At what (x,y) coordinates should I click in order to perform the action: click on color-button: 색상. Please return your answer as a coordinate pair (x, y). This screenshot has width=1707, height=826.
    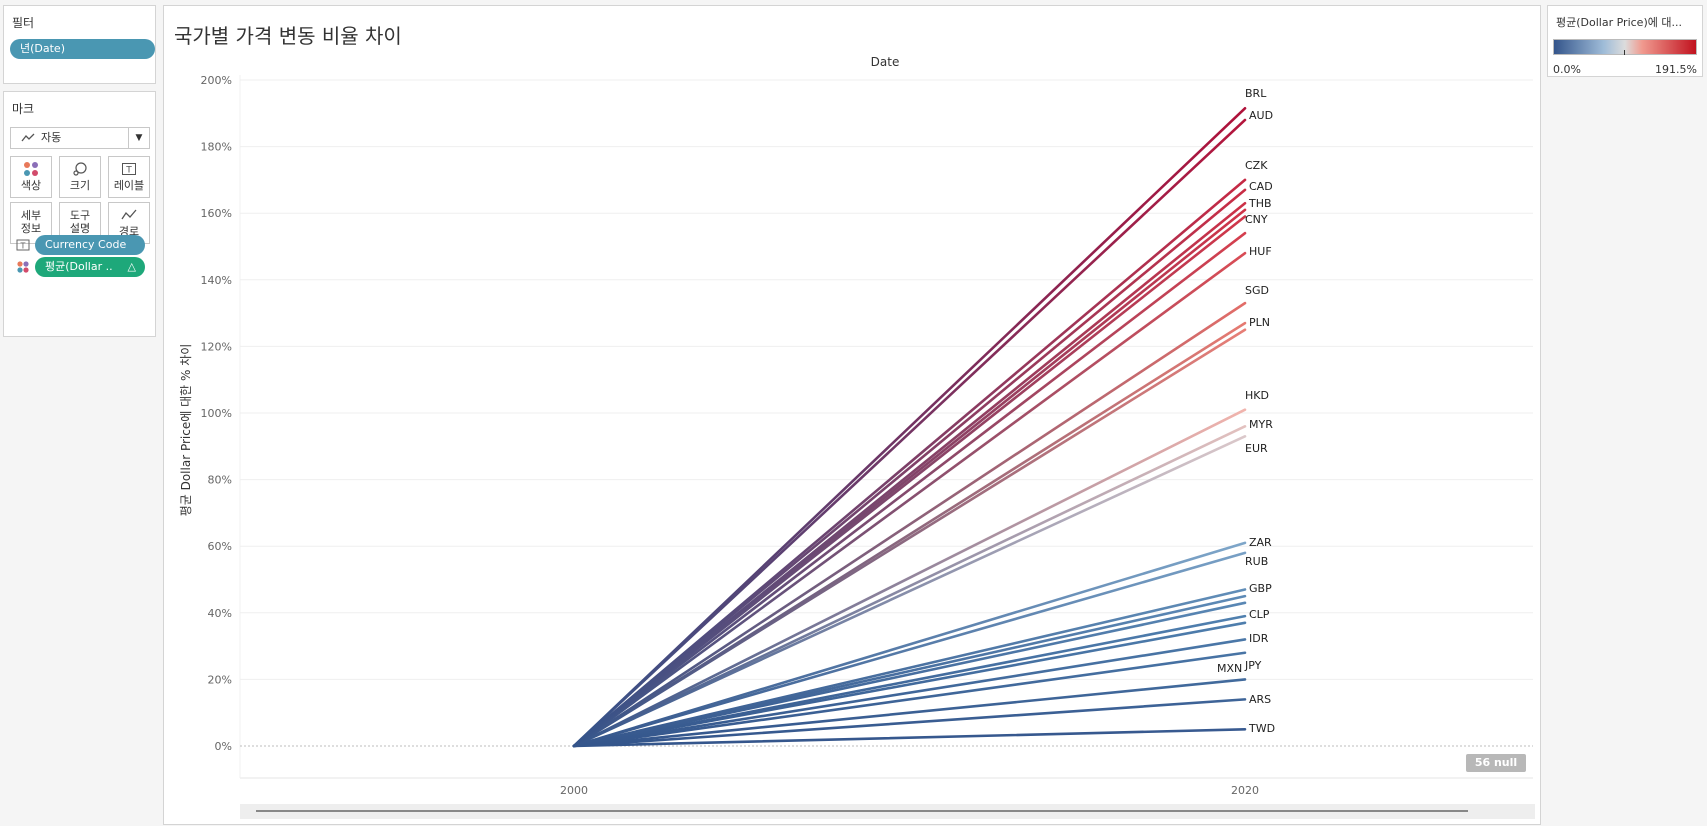
    Looking at the image, I should click on (31, 177).